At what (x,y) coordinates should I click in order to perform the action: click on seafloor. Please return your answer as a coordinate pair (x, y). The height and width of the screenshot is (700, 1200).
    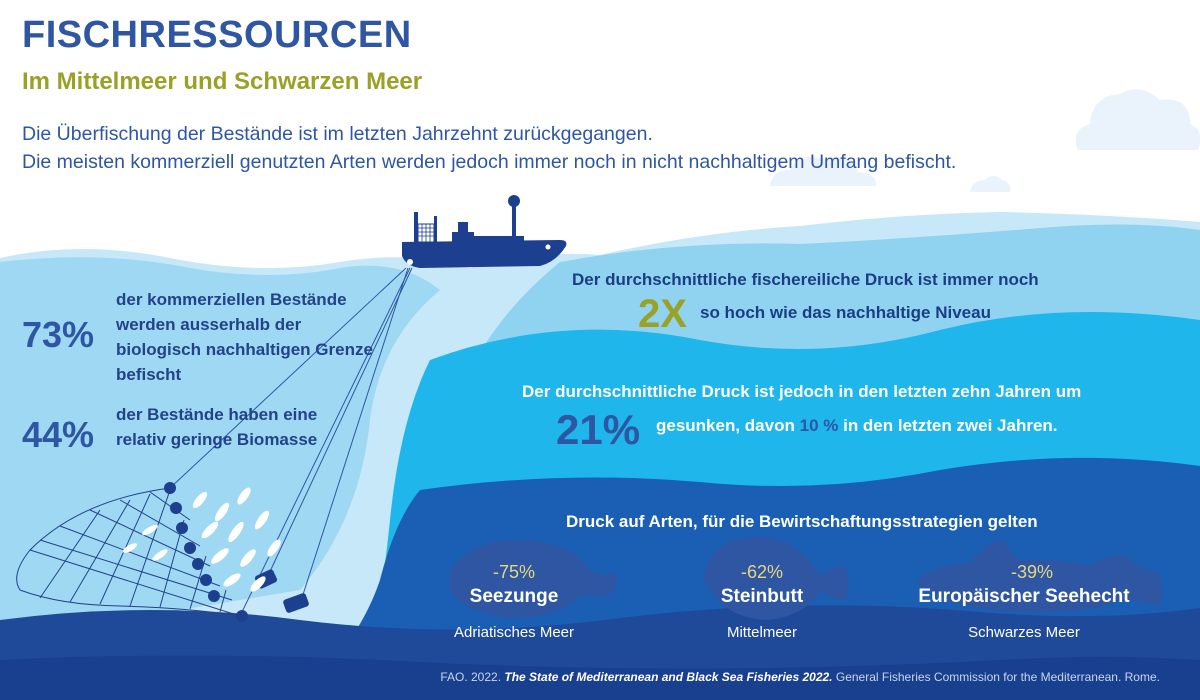
    Looking at the image, I should click on (600, 677).